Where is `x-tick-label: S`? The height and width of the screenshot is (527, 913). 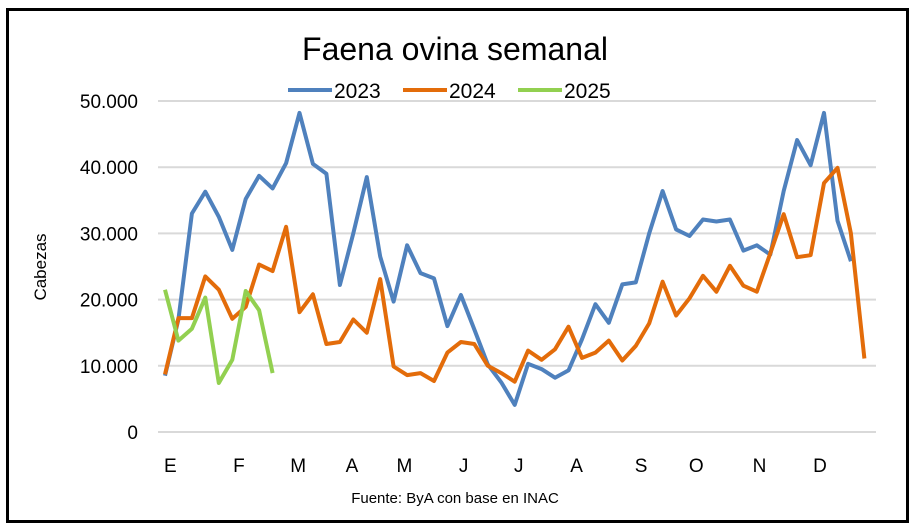
x-tick-label: S is located at coordinates (641, 466).